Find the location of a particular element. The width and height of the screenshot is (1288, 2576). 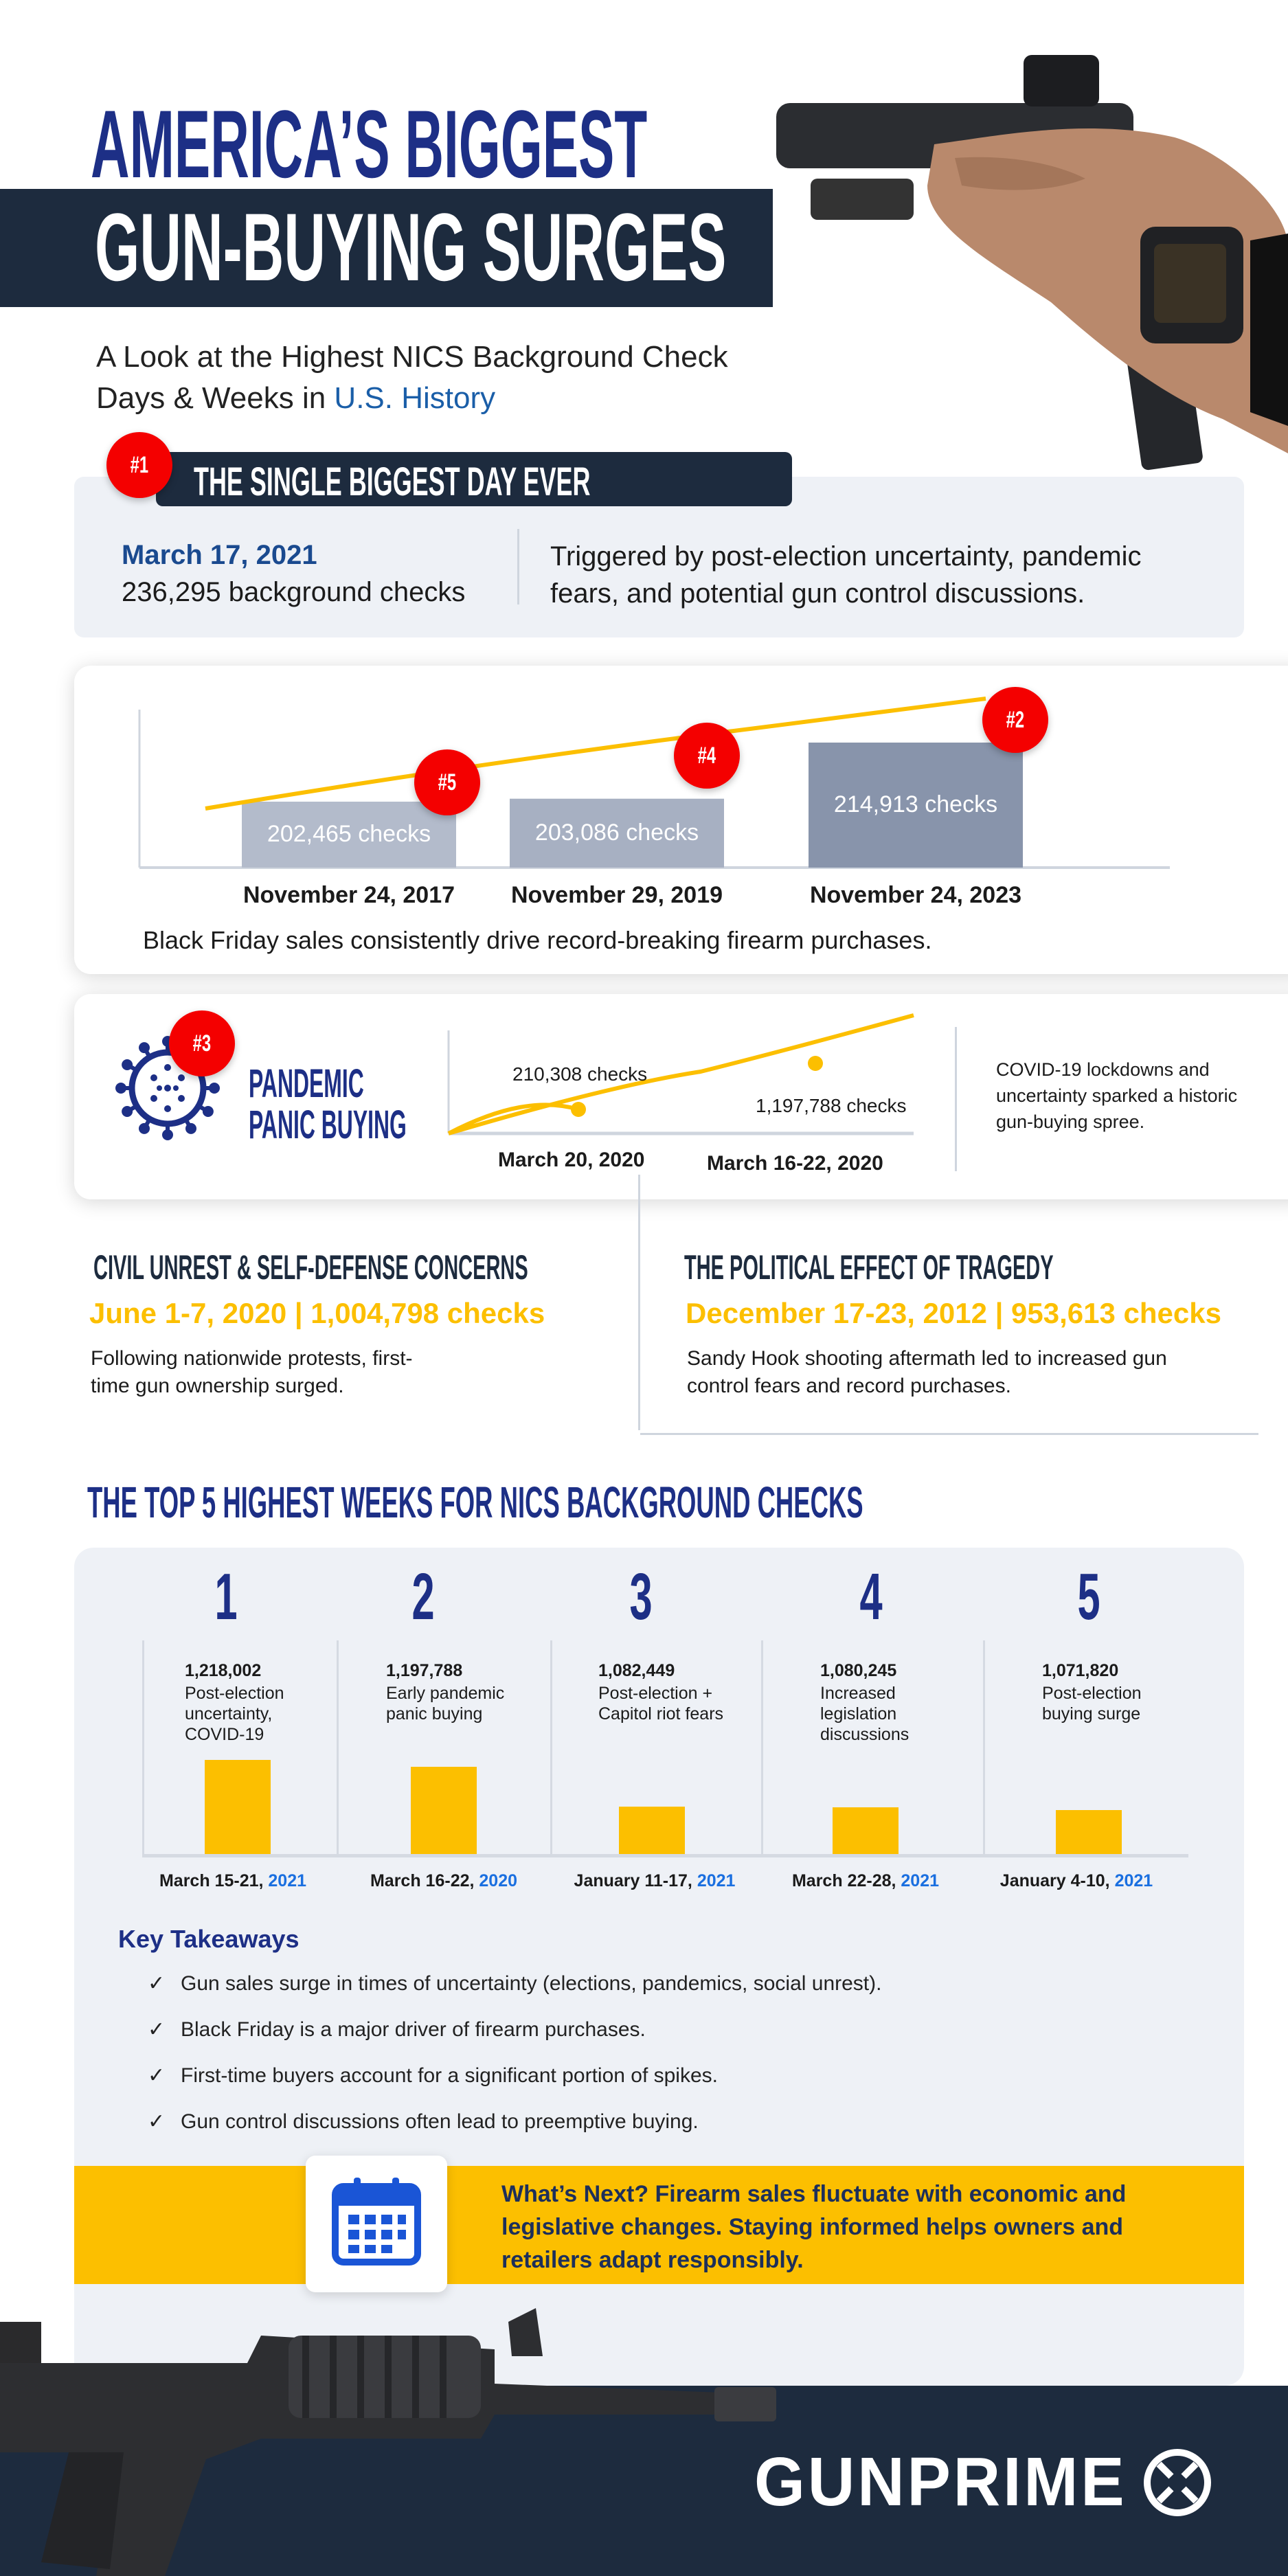

whats-next-banner is located at coordinates (659, 2225).